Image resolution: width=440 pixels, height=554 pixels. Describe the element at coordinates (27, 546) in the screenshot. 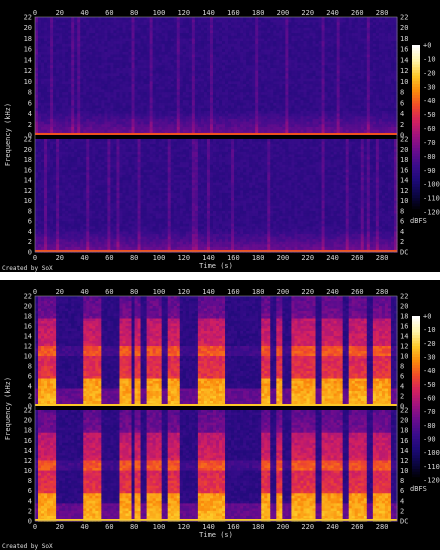

I see `credit-text: Created by SoX` at that location.